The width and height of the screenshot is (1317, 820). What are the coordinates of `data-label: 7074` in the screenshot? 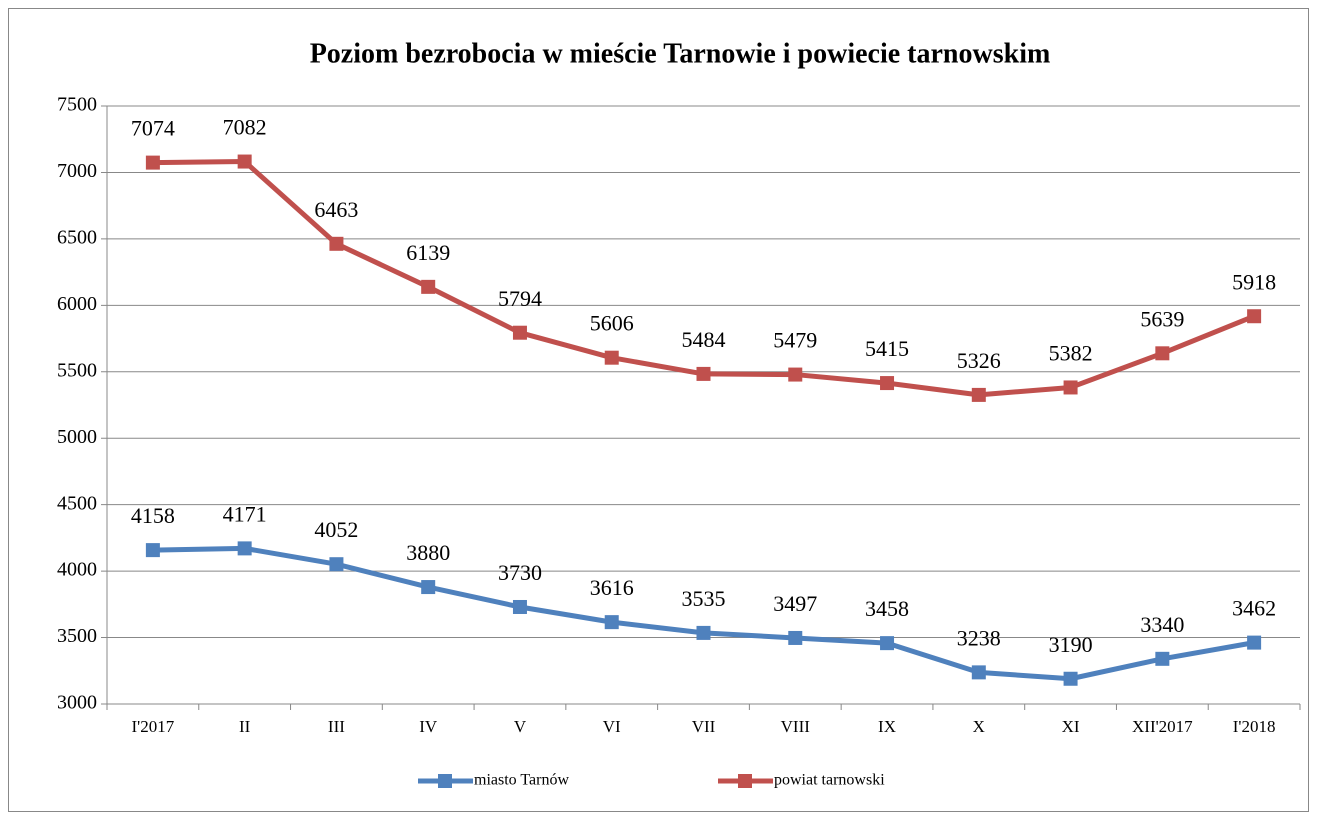 It's located at (153, 128).